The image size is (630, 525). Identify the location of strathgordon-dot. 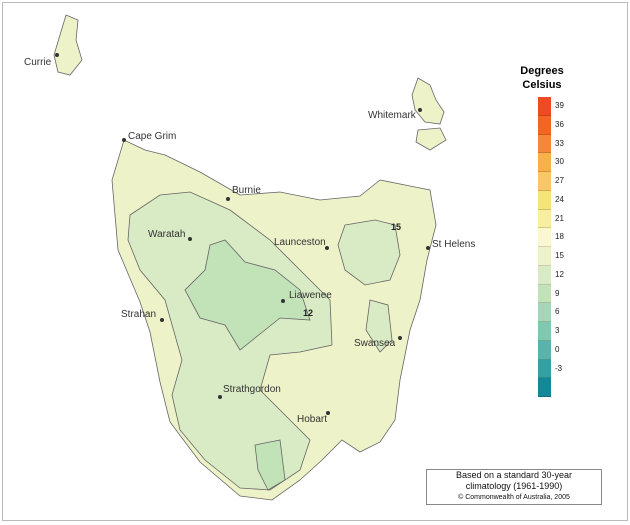
(220, 397).